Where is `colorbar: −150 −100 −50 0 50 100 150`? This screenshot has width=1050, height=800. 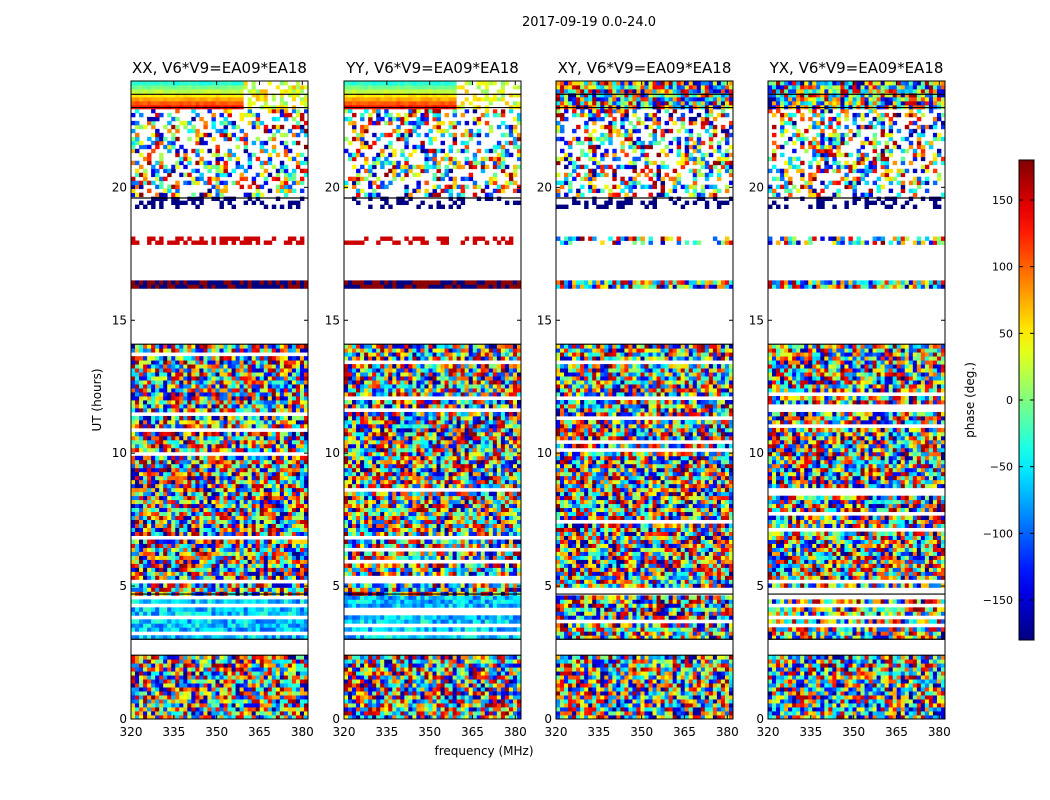
colorbar: −150 −100 −50 0 50 100 150 is located at coordinates (1009, 400).